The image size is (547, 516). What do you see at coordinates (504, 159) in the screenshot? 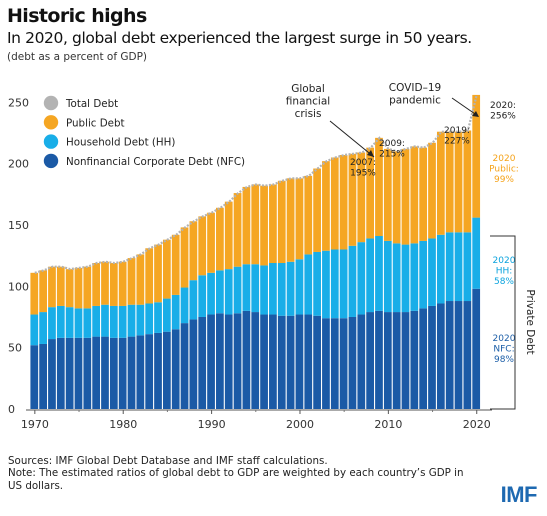
I see `label-public-2020: 2020` at bounding box center [504, 159].